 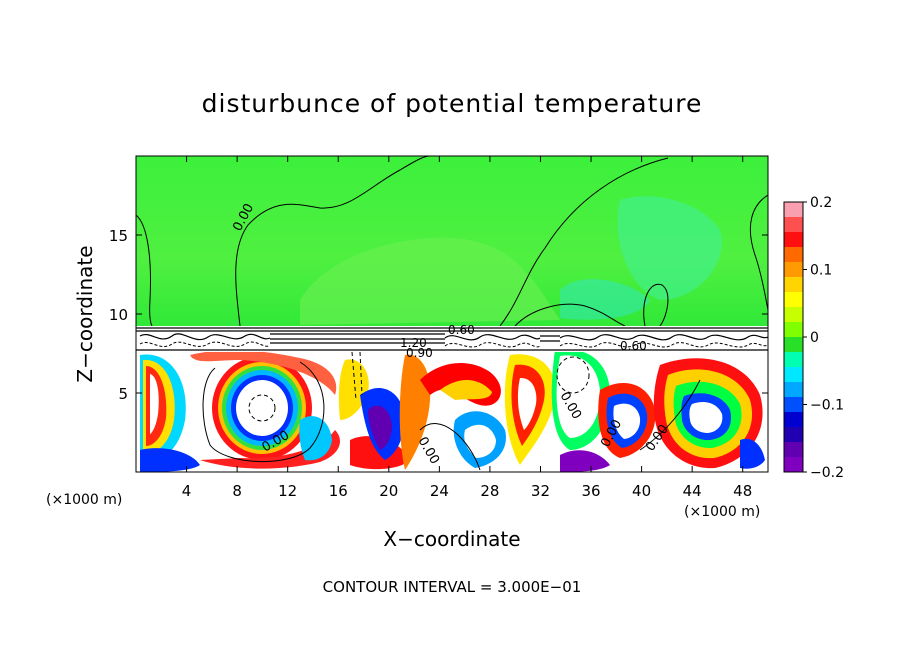 I want to click on contour-label: 0.90, so click(x=419, y=353).